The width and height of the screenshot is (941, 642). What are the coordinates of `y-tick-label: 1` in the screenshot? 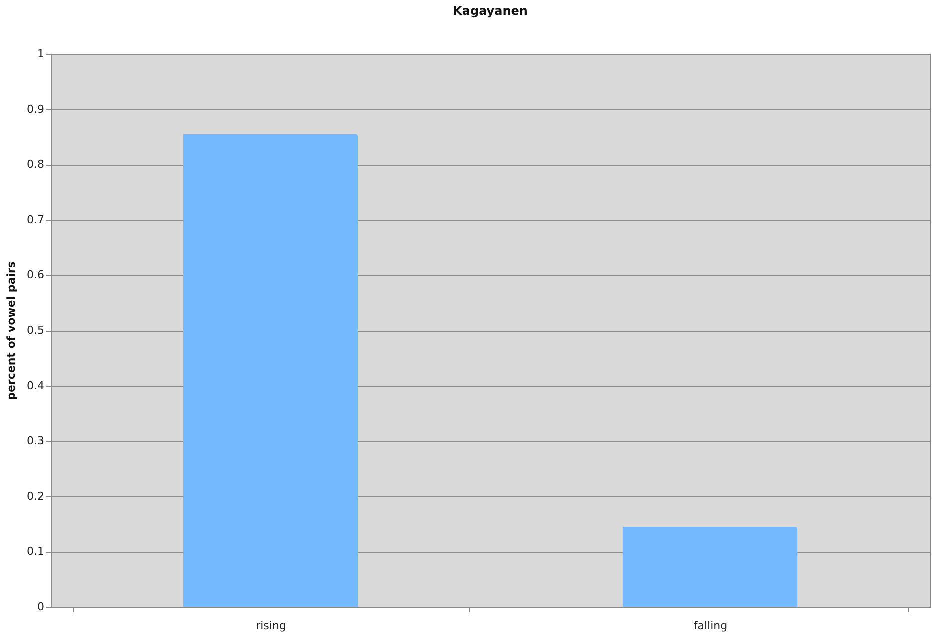 It's located at (41, 54).